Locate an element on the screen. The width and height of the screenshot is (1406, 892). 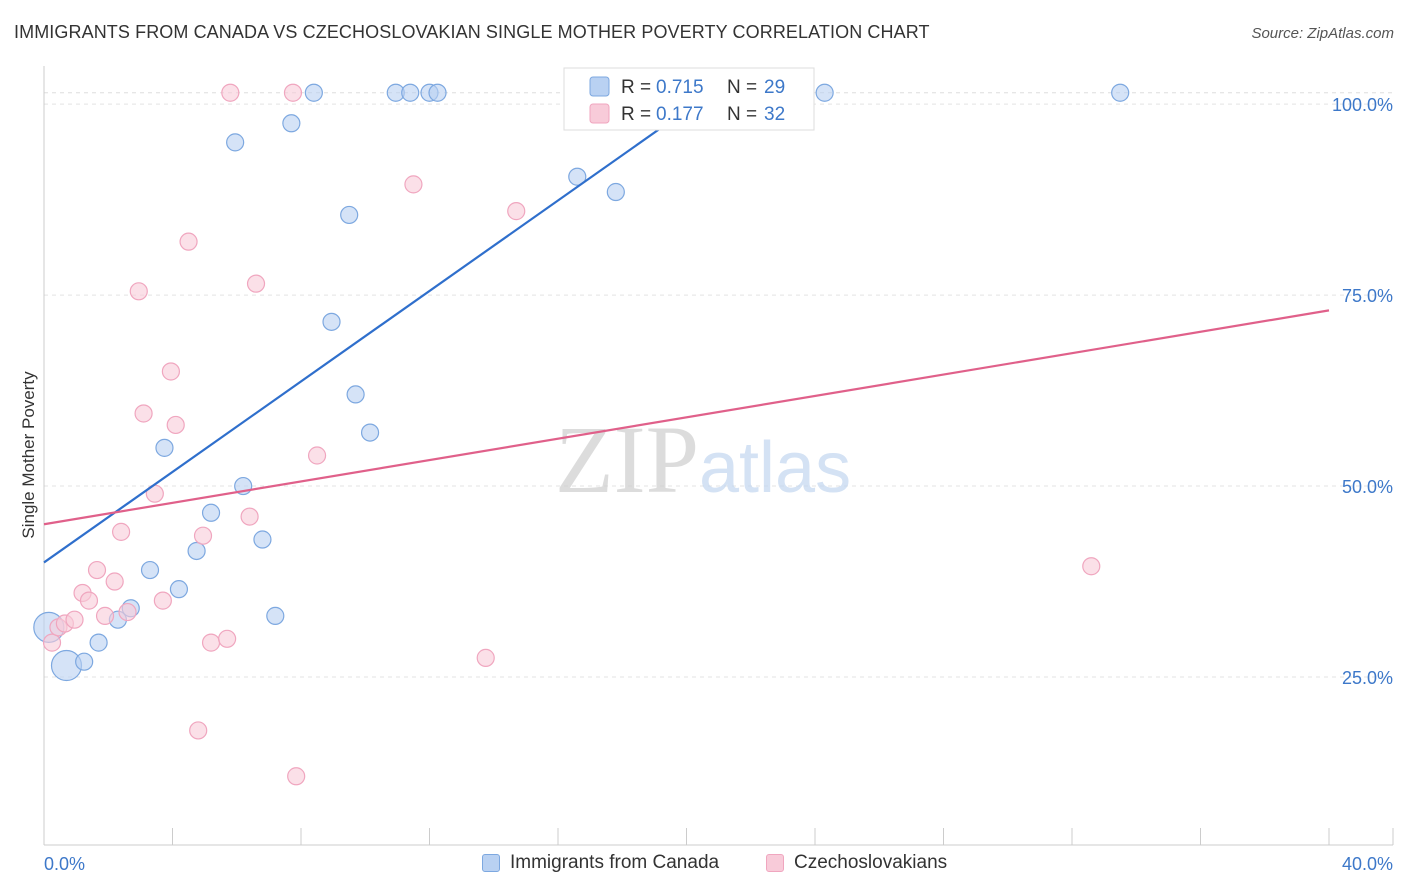
series-legend: Immigrants from Canada Czechoslovakians is located at coordinates (703, 865).